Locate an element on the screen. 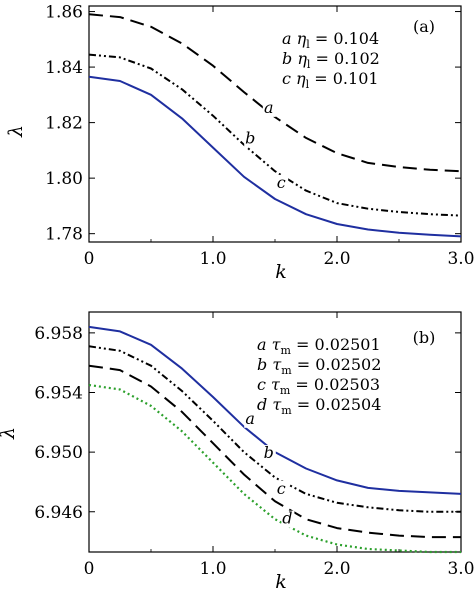 The image size is (474, 604). legend-entry: c τm = 0.02503 is located at coordinates (318, 386).